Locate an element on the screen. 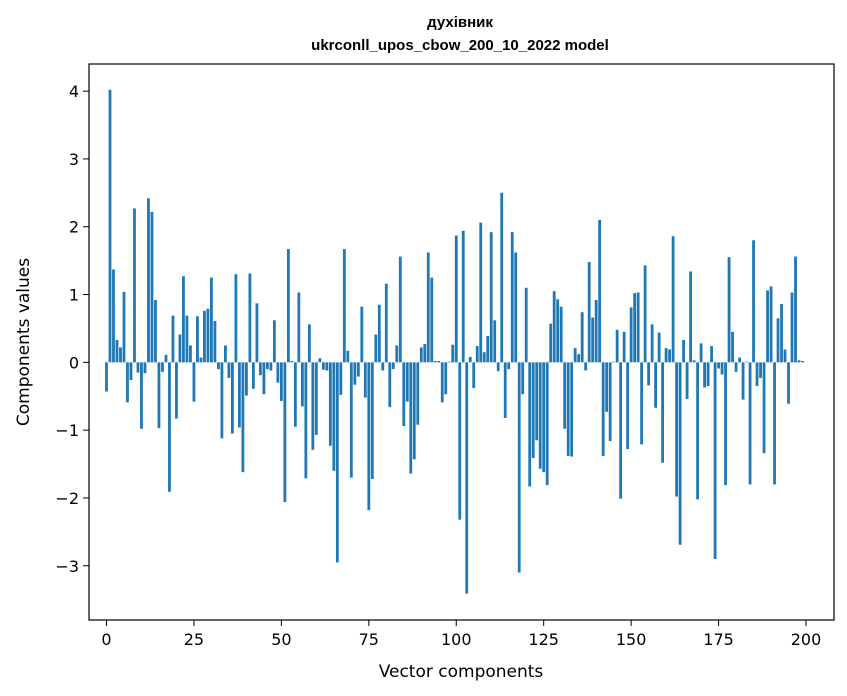 Image resolution: width=847 pixels, height=696 pixels. x-tick-label: 100 is located at coordinates (456, 639).